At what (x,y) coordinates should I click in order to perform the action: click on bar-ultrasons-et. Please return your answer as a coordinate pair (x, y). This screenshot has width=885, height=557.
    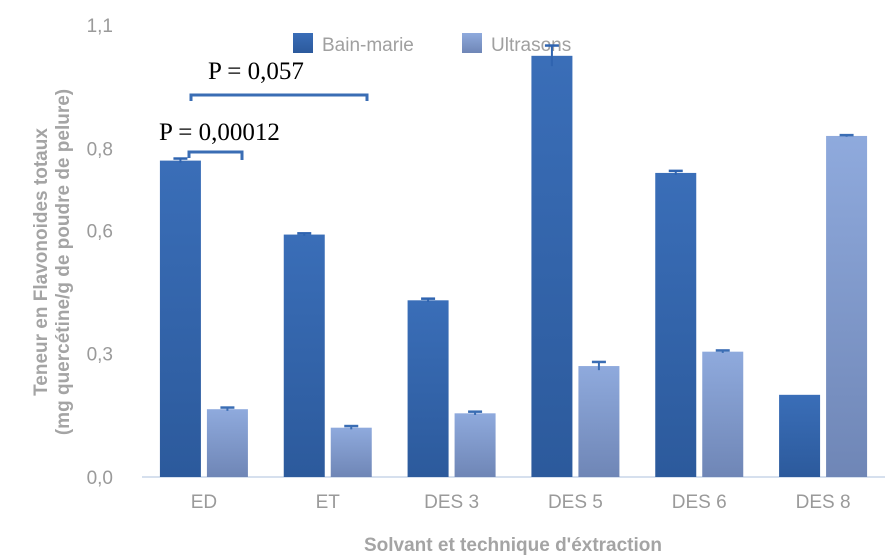
    Looking at the image, I should click on (351, 452).